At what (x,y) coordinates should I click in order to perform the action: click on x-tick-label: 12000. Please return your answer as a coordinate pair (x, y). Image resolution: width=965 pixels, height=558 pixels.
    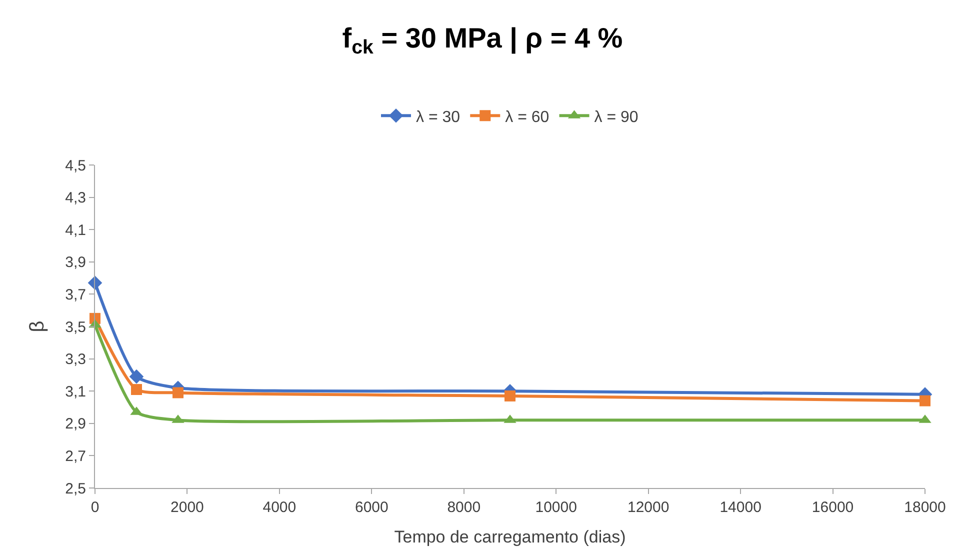
    Looking at the image, I should click on (648, 507).